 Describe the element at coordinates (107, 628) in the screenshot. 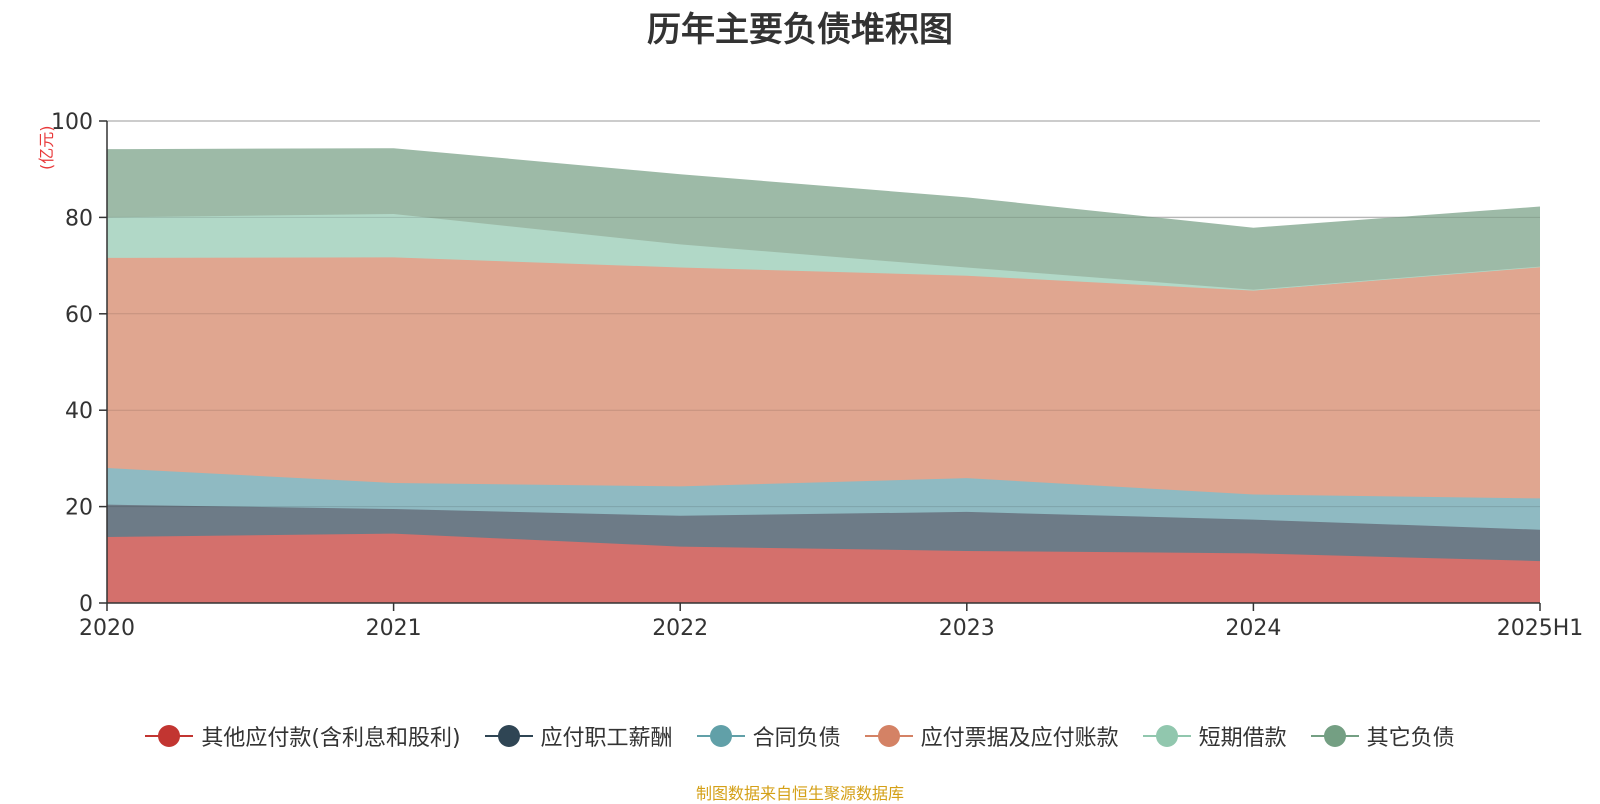

I see `x-tick-label: 2020` at that location.